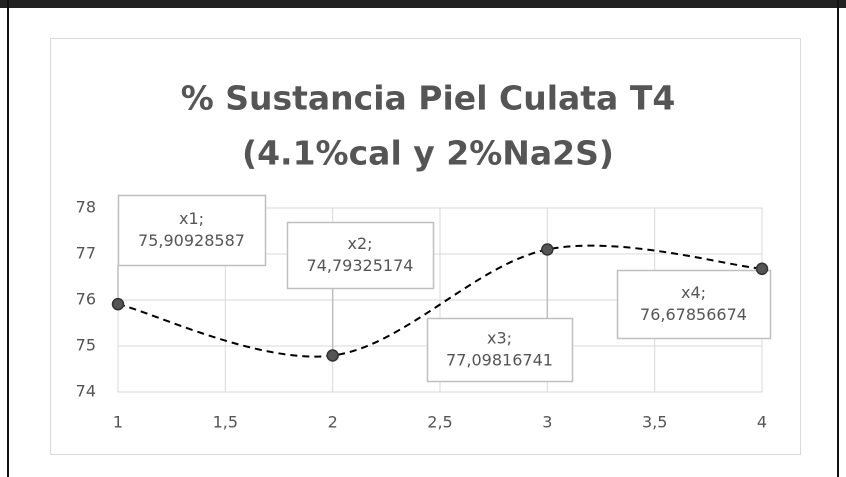  I want to click on data-label: x4; 76,67856674, so click(693, 303).